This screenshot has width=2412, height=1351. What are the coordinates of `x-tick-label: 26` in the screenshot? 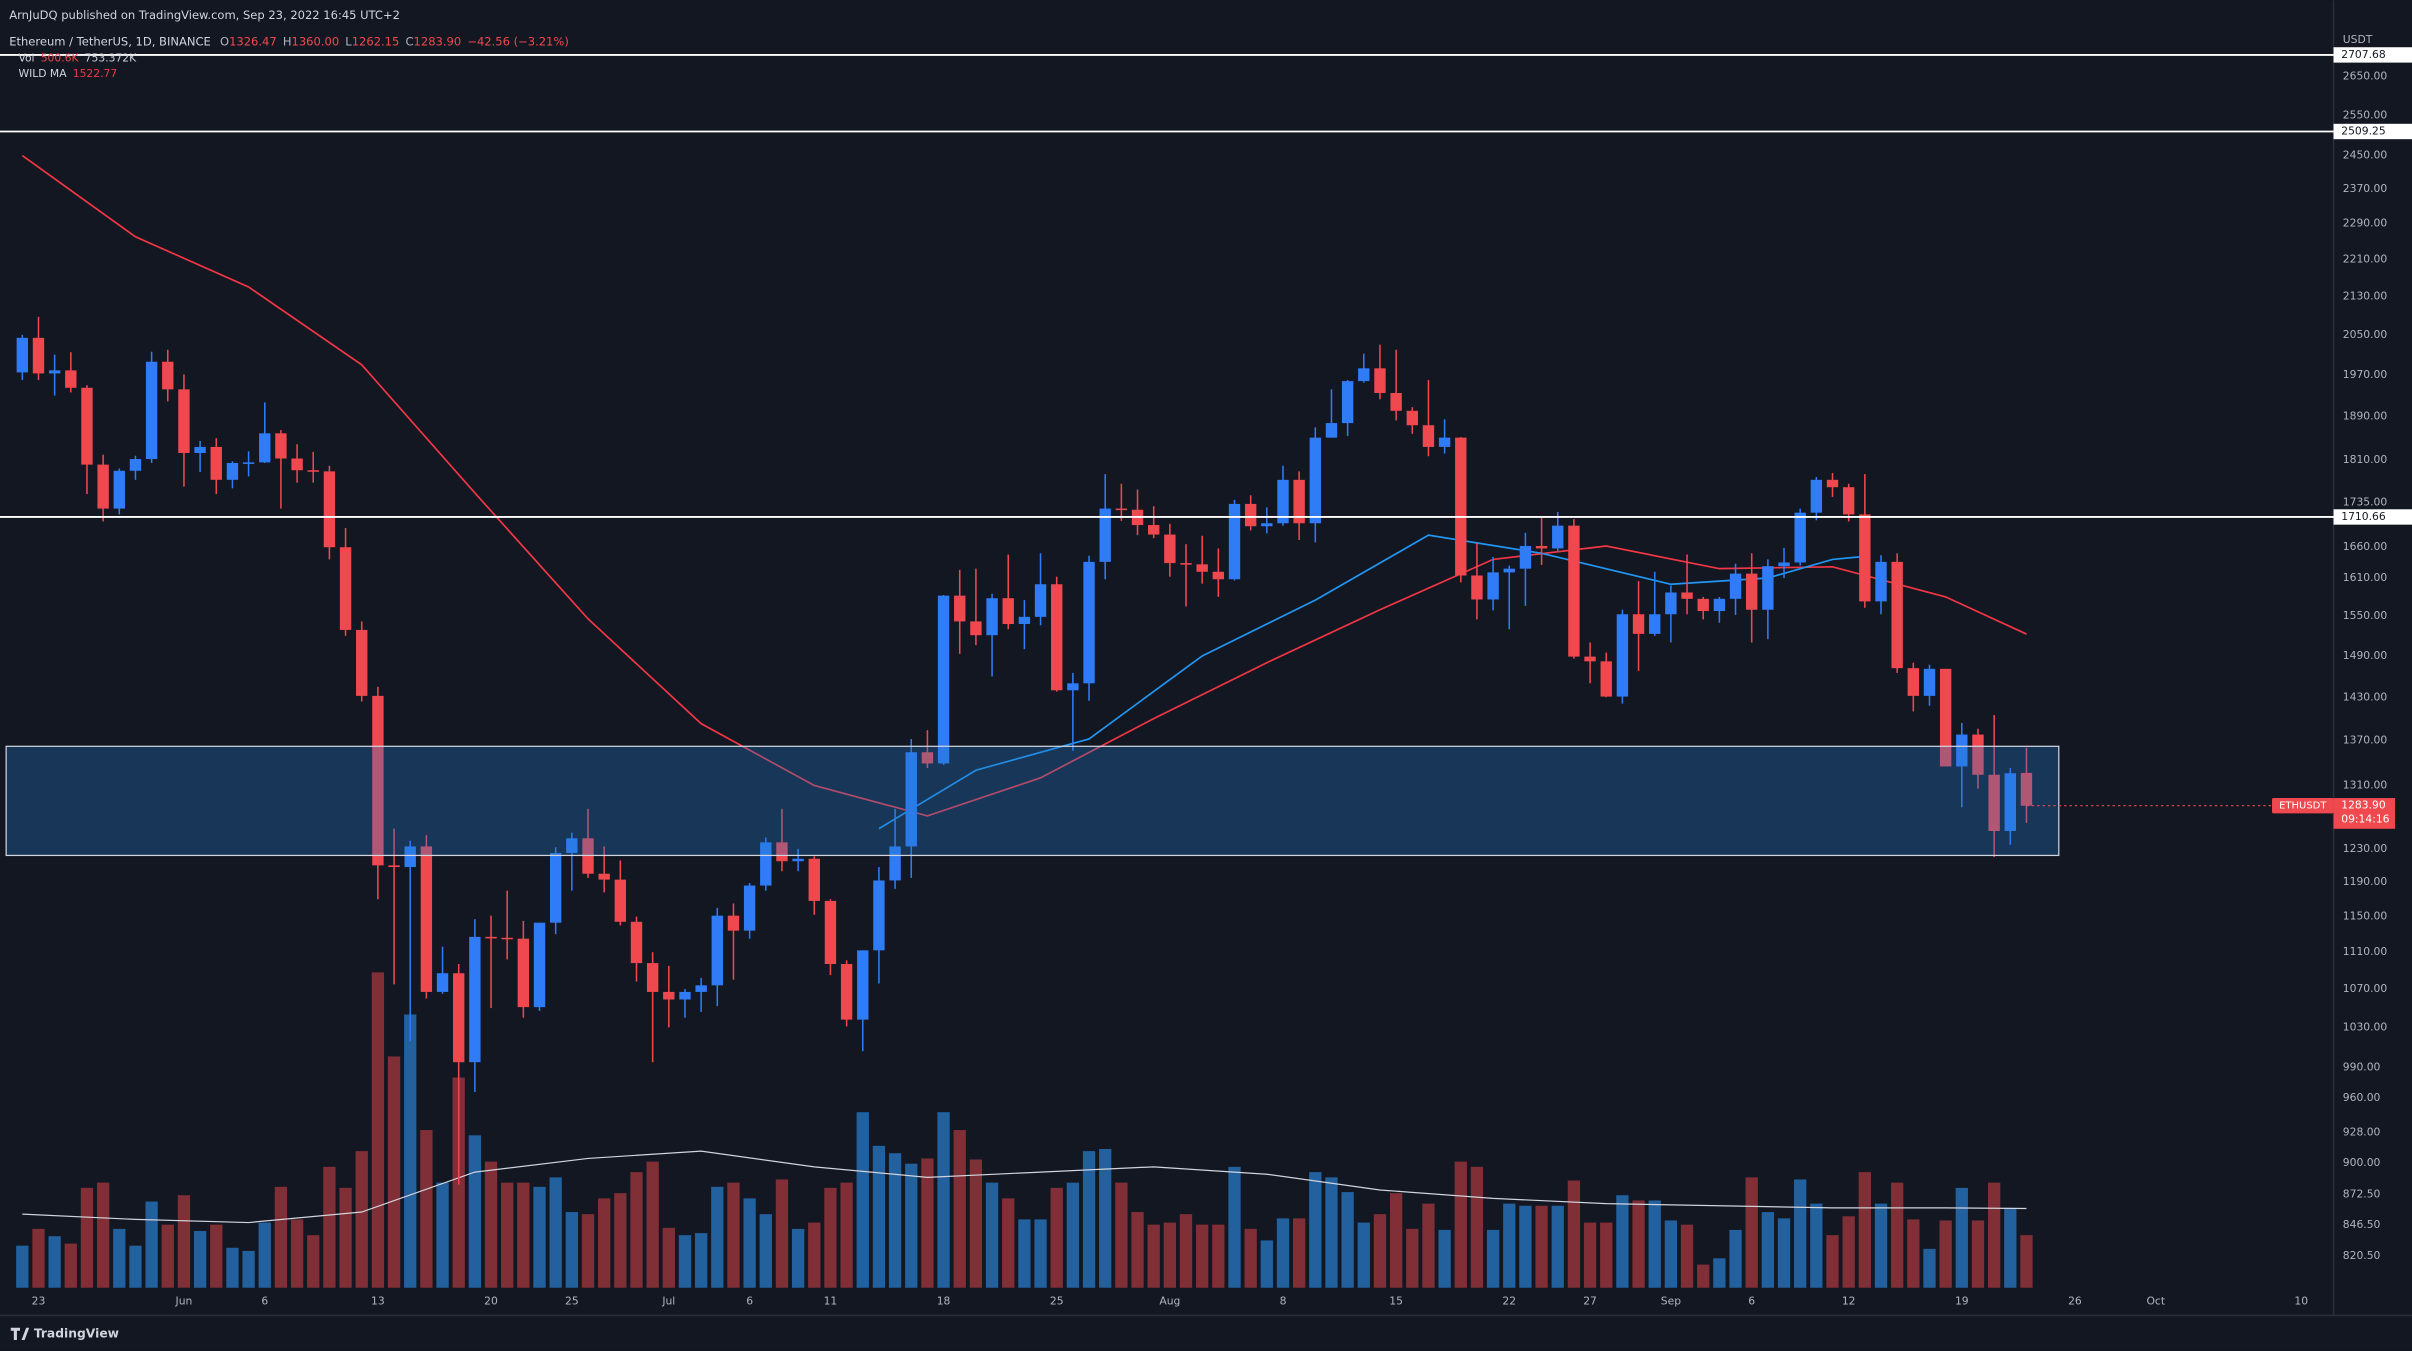 It's located at (2075, 1301).